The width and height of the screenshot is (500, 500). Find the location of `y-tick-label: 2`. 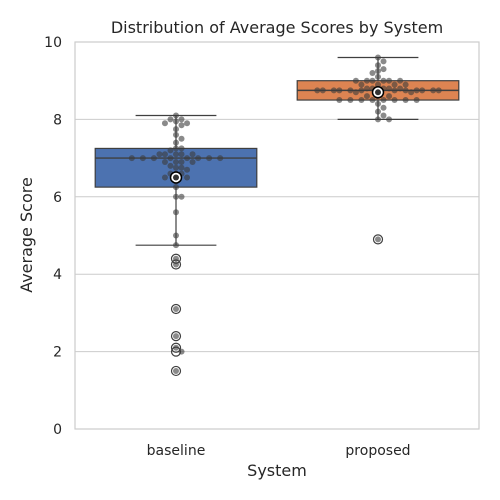

y-tick-label: 2 is located at coordinates (57, 353).